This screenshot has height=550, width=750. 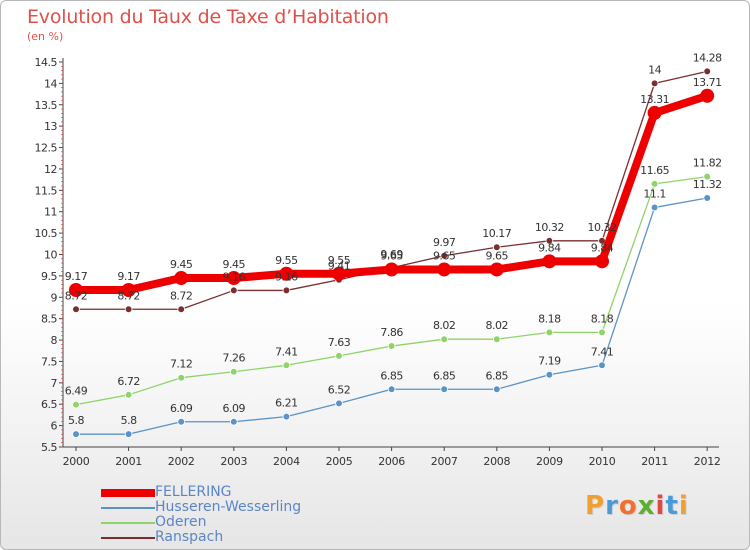 I want to click on y-tick-label: 10.5, so click(x=46, y=233).